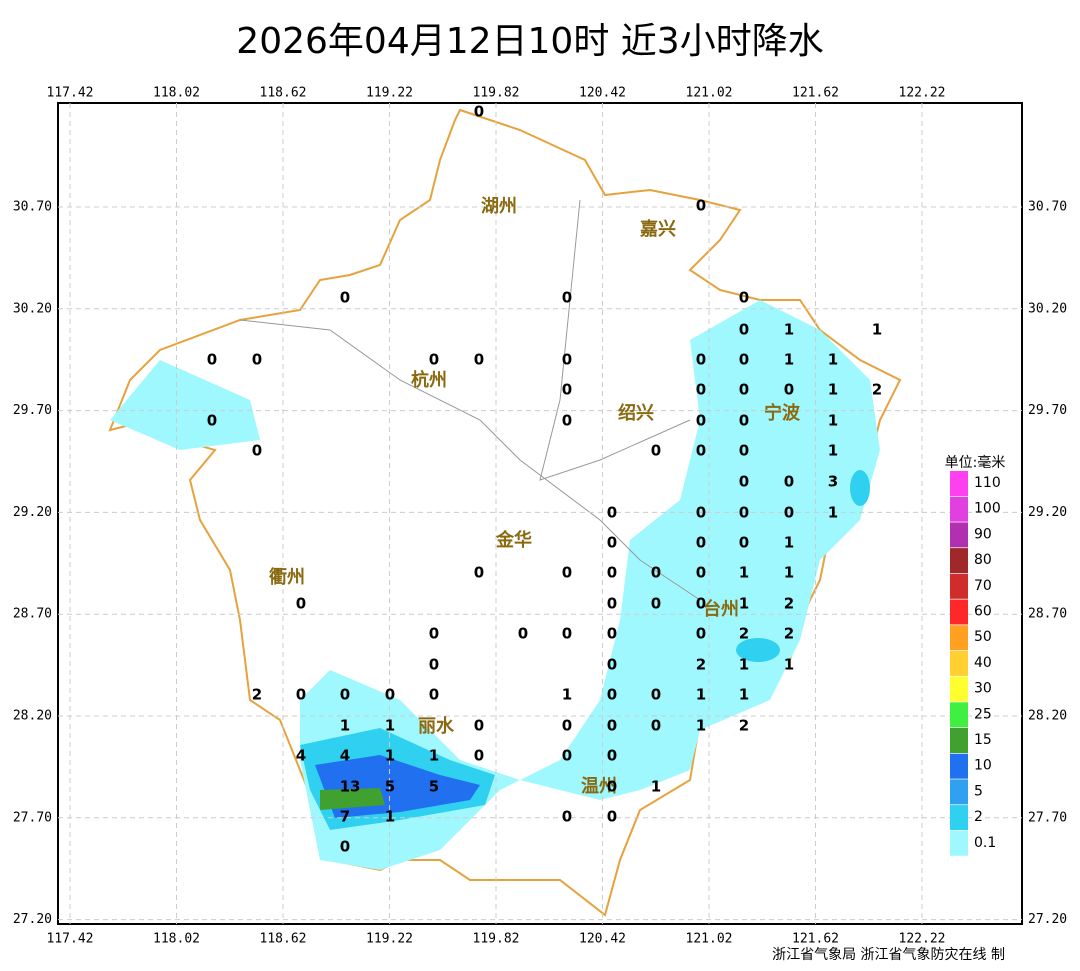 This screenshot has height=971, width=1080. Describe the element at coordinates (436, 726) in the screenshot. I see `city-name: 丽水` at that location.